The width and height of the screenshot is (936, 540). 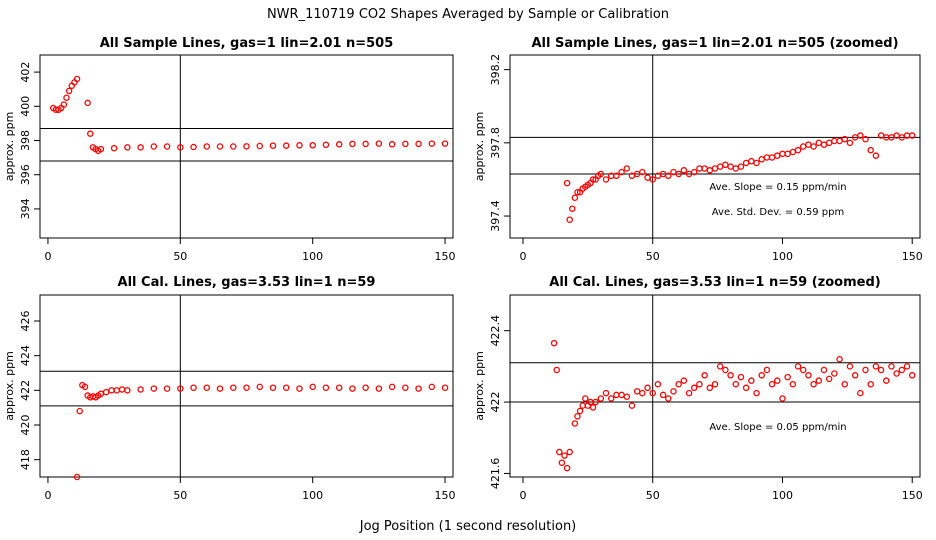 I want to click on y-tick-label: 400, so click(x=25, y=106).